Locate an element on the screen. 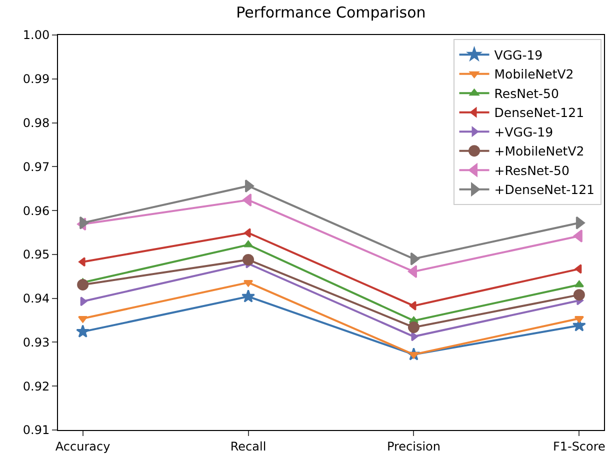  legend-label: +MobileNetV2 is located at coordinates (539, 151).